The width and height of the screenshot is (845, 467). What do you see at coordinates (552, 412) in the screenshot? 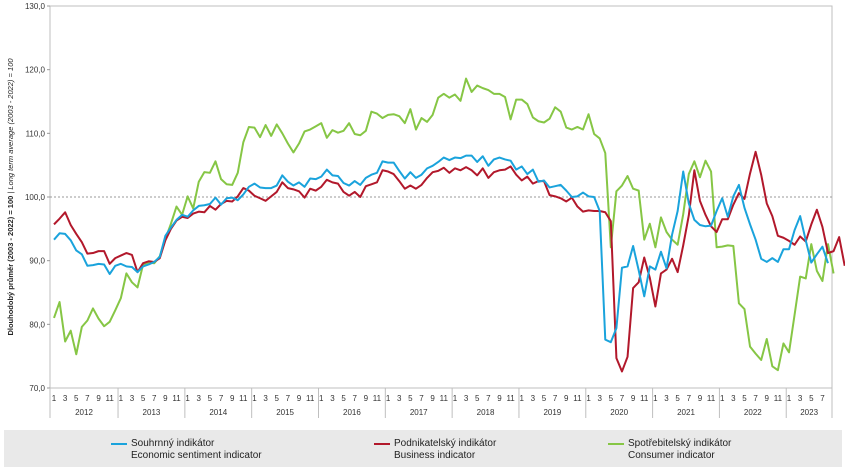
I see `x-year-label: 2019` at bounding box center [552, 412].